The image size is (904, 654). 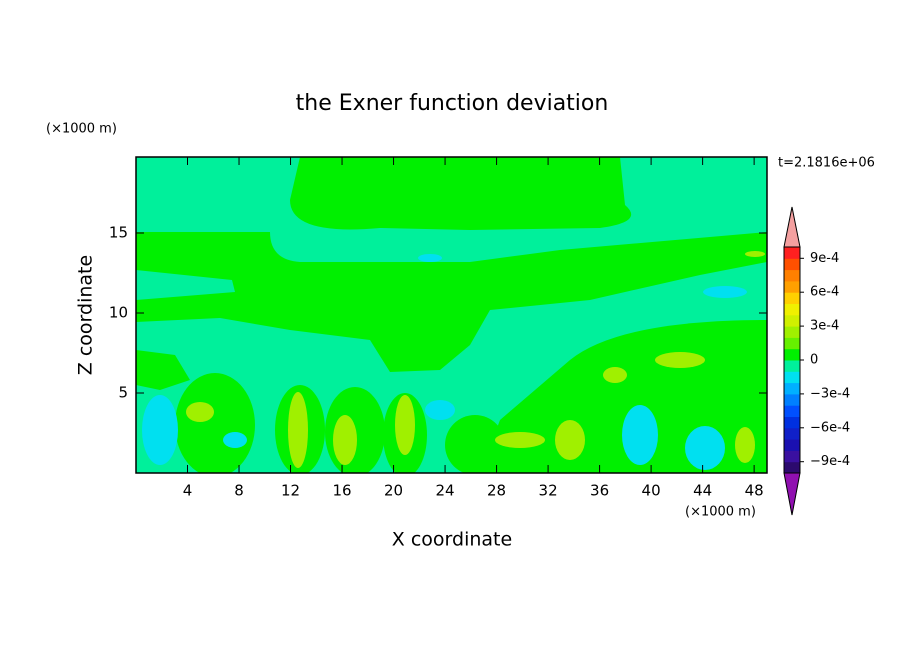 I want to click on annotation: t=2.1816e+06, so click(x=826, y=163).